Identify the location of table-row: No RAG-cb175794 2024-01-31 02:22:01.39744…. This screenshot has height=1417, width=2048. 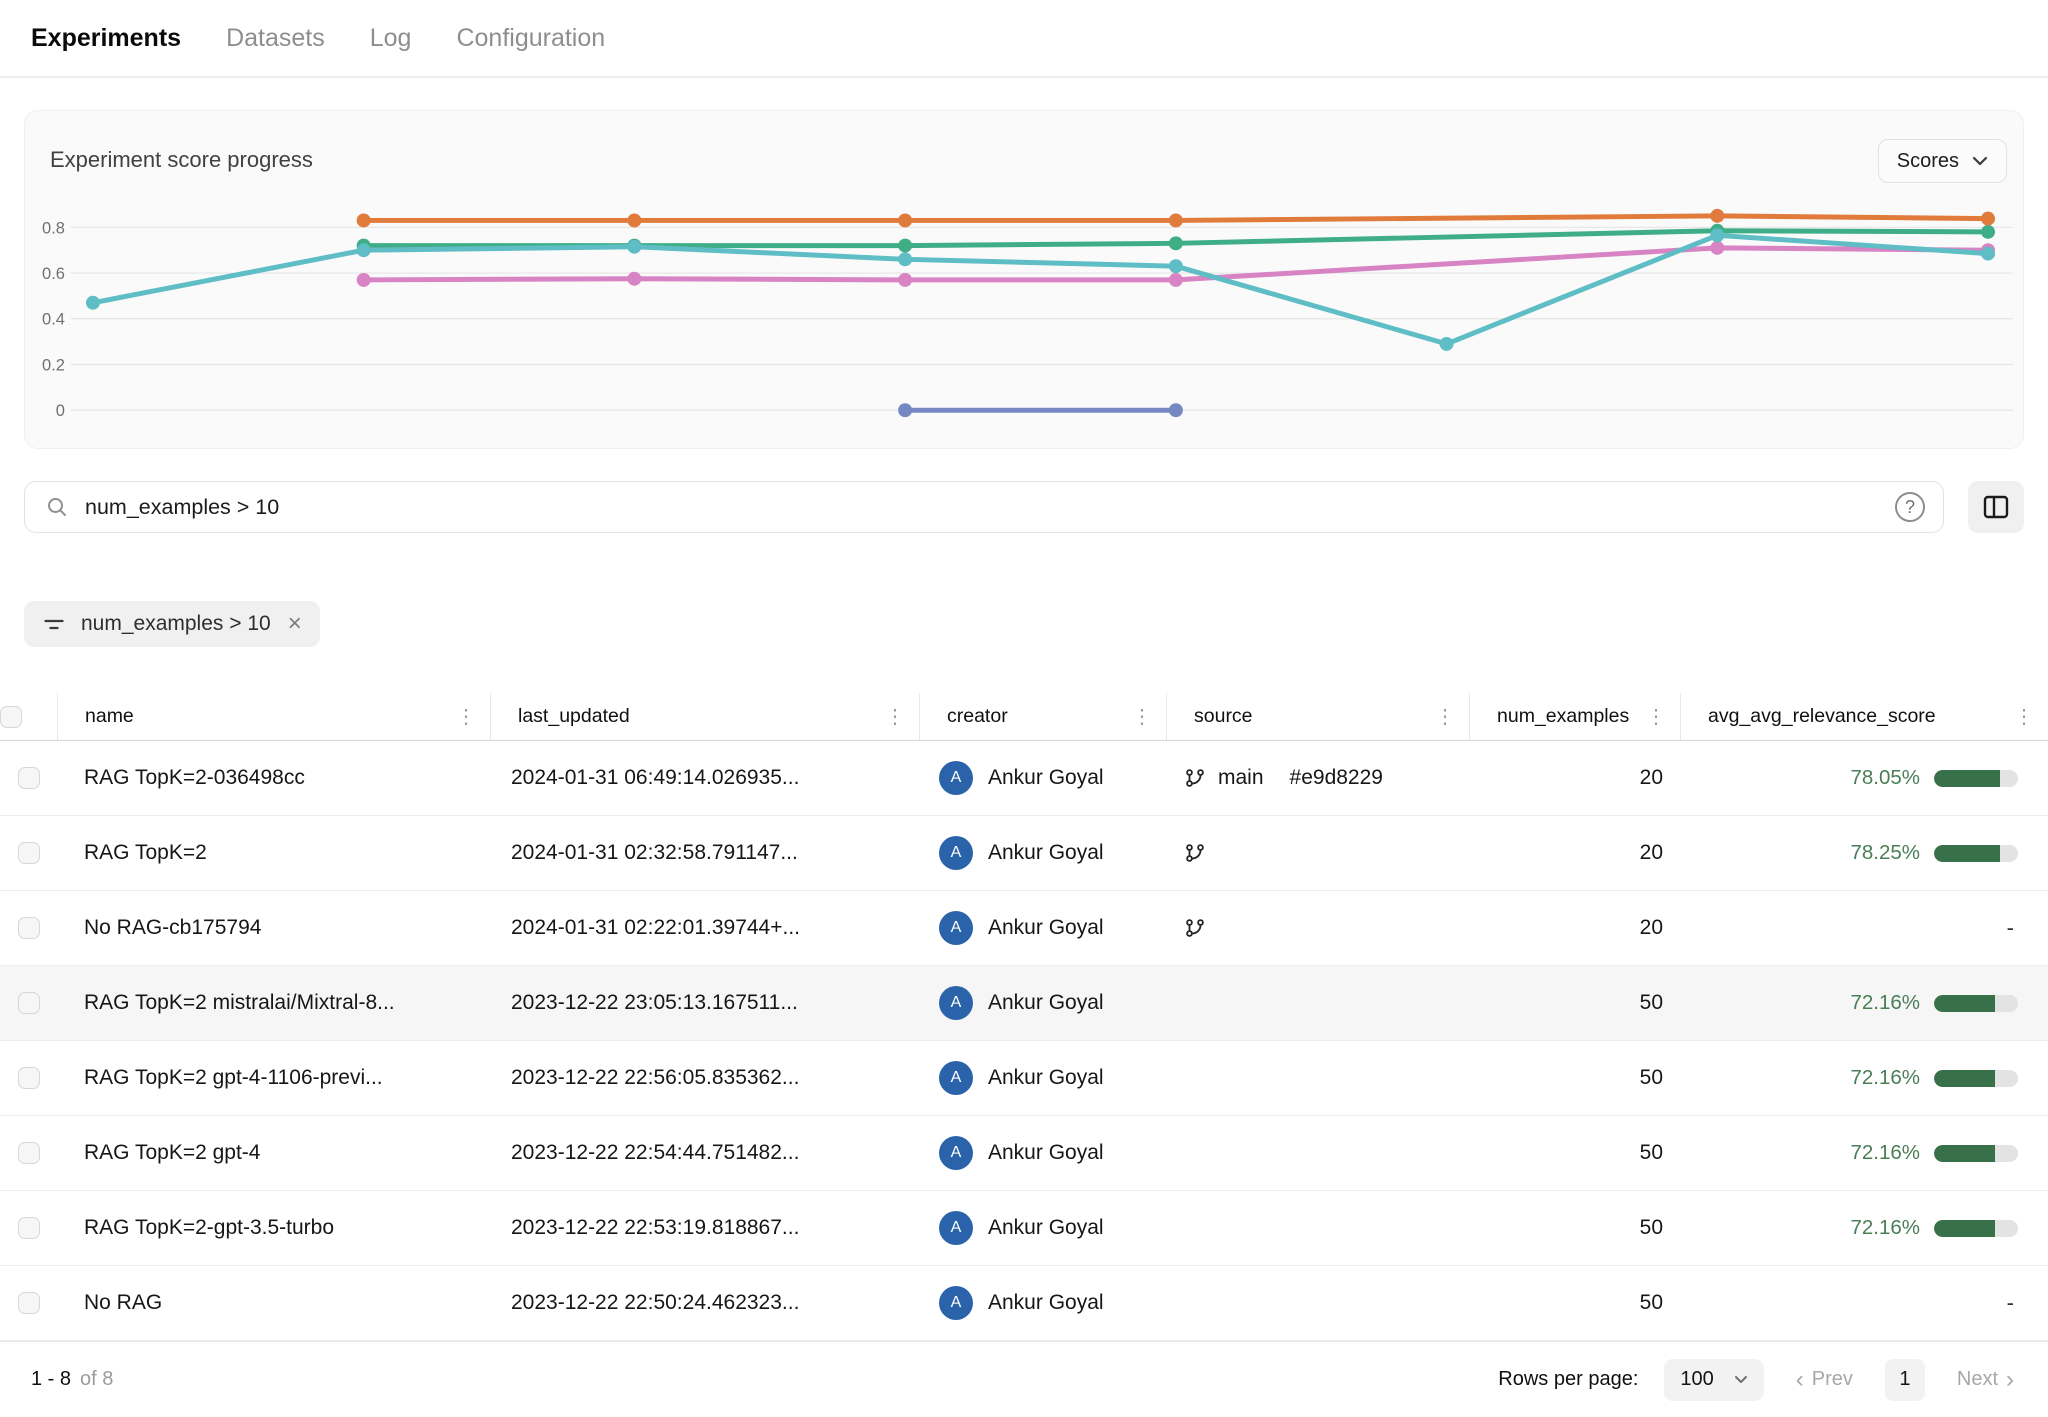
(1024, 928).